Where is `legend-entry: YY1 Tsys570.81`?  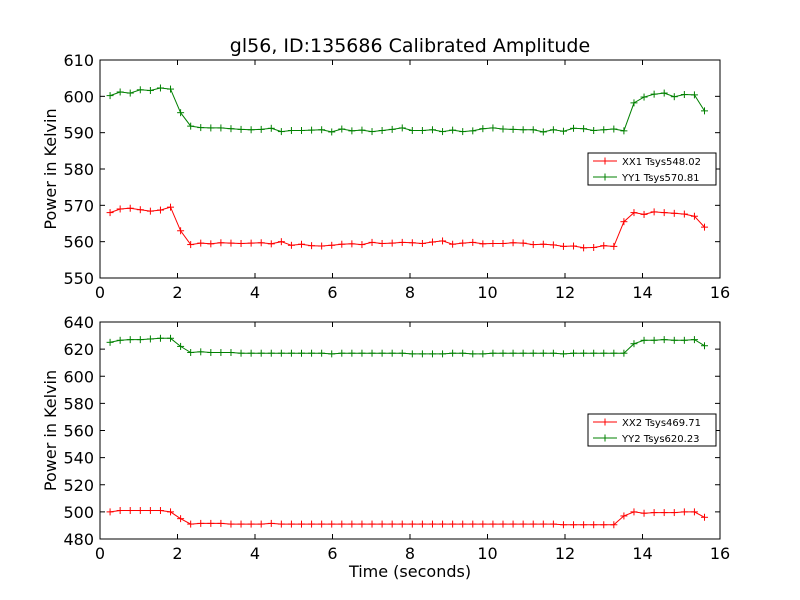 legend-entry: YY1 Tsys570.81 is located at coordinates (646, 178).